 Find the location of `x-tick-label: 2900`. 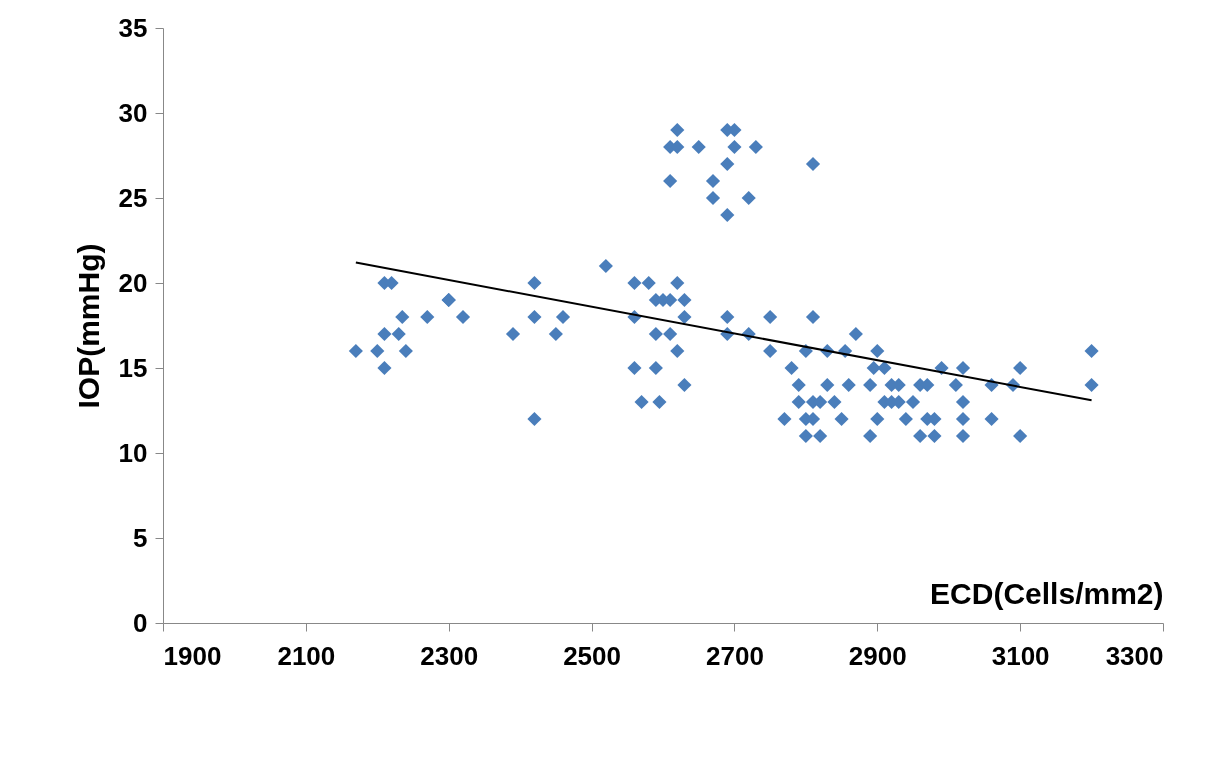

x-tick-label: 2900 is located at coordinates (877, 655).